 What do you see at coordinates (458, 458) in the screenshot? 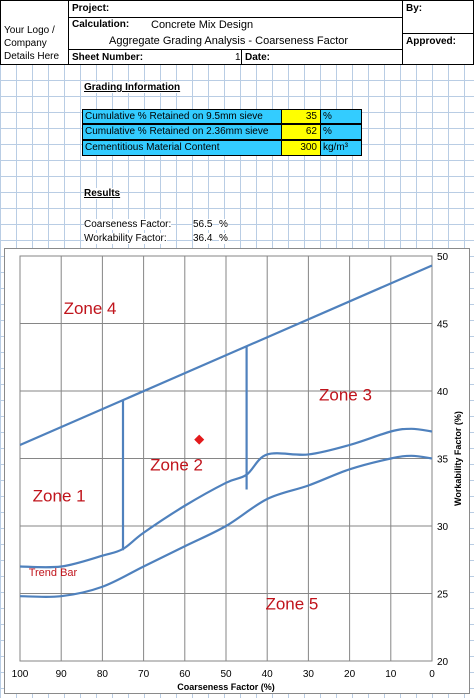
I see `y-axis-title: Workability Factor (%)` at bounding box center [458, 458].